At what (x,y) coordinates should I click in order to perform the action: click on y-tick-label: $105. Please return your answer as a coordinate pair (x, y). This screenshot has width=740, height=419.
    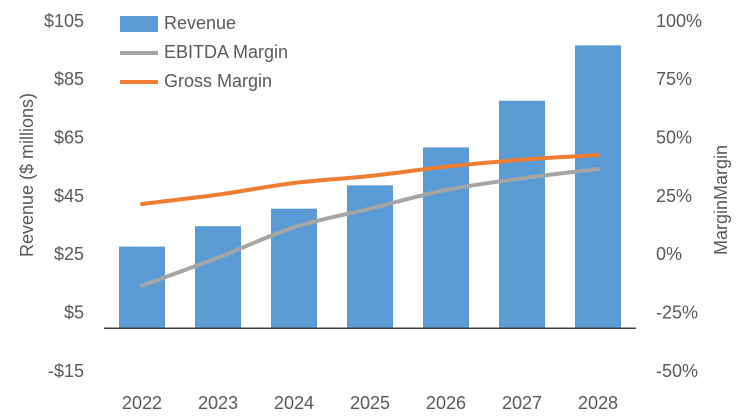
    Looking at the image, I should click on (64, 21).